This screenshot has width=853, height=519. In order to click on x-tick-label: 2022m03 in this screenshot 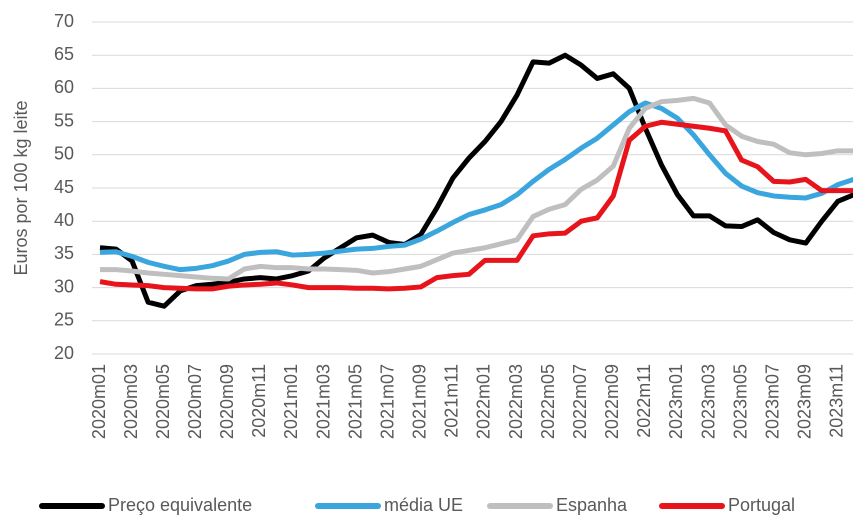, I will do `click(516, 401)`.